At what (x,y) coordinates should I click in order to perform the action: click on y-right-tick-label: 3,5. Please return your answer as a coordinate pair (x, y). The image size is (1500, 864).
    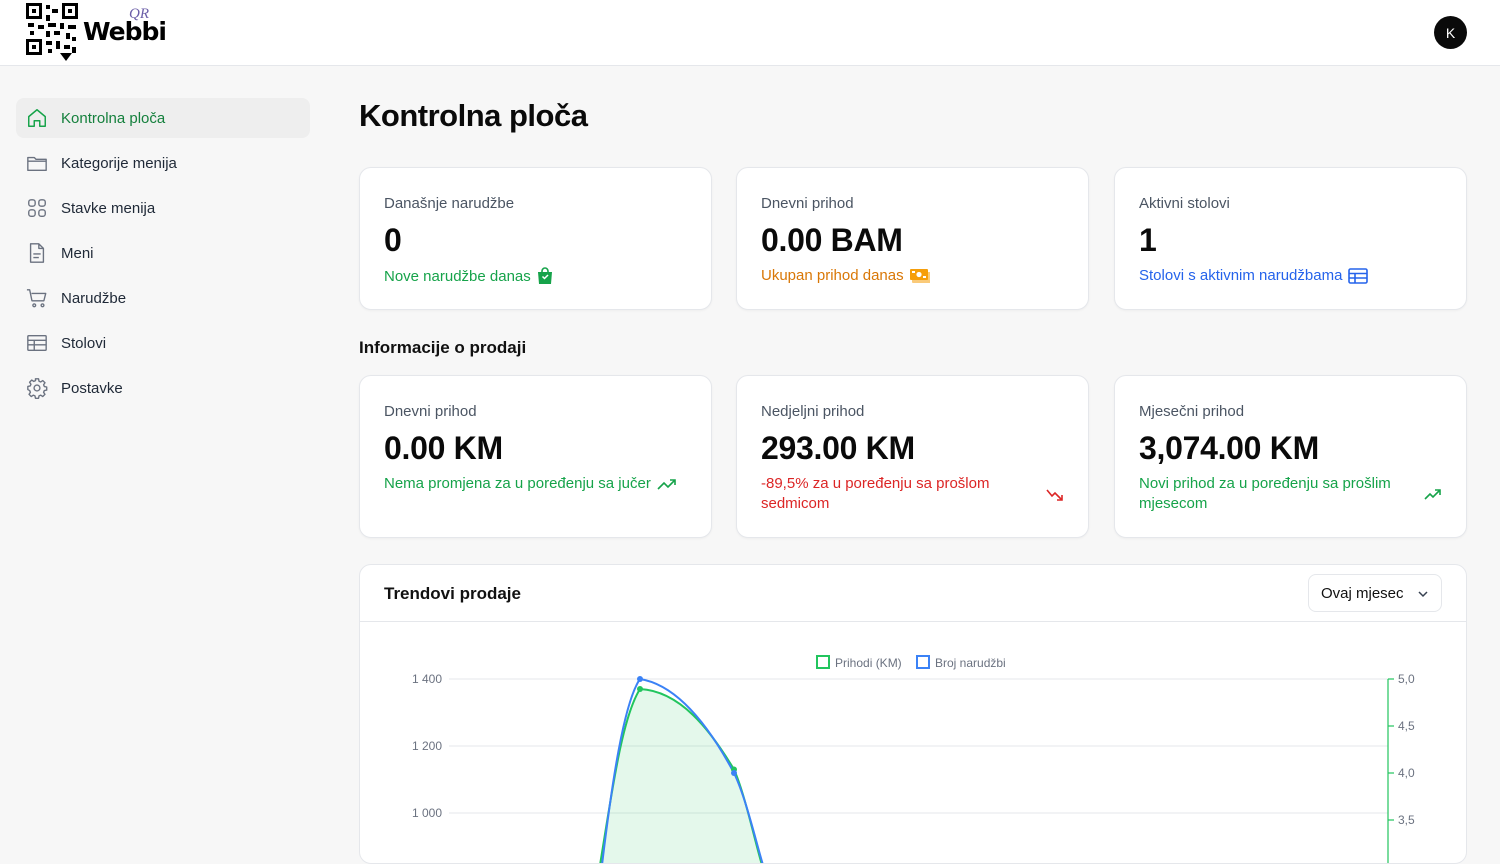
    Looking at the image, I should click on (1406, 820).